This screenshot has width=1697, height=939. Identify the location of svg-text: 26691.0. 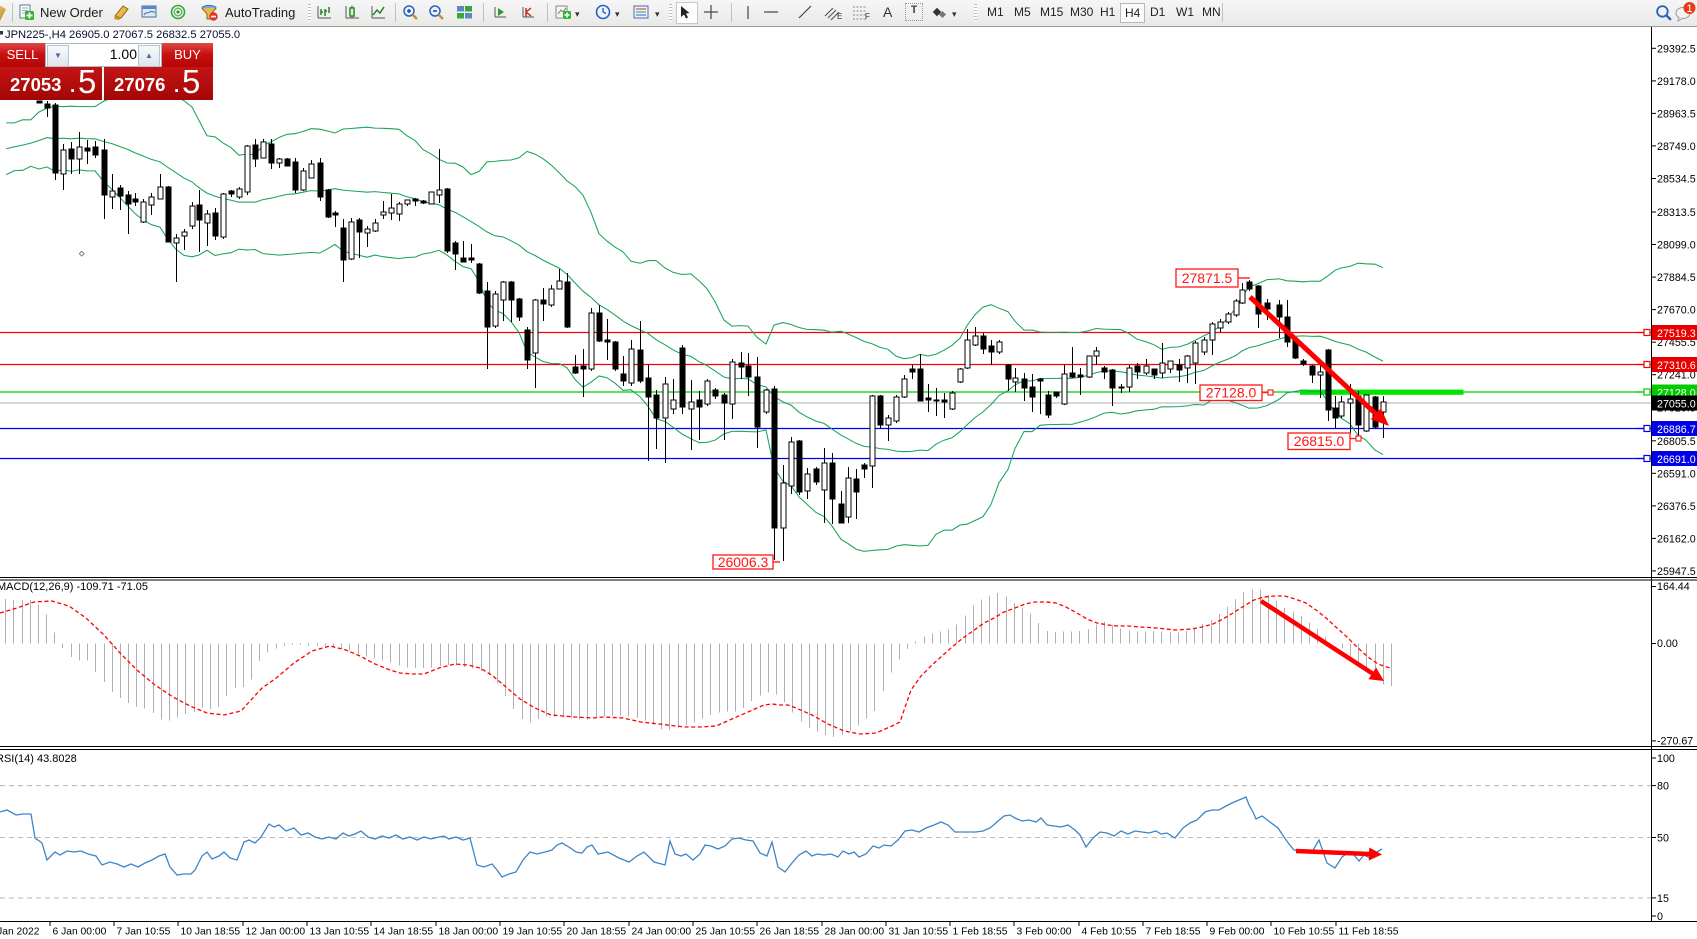
(1676, 460).